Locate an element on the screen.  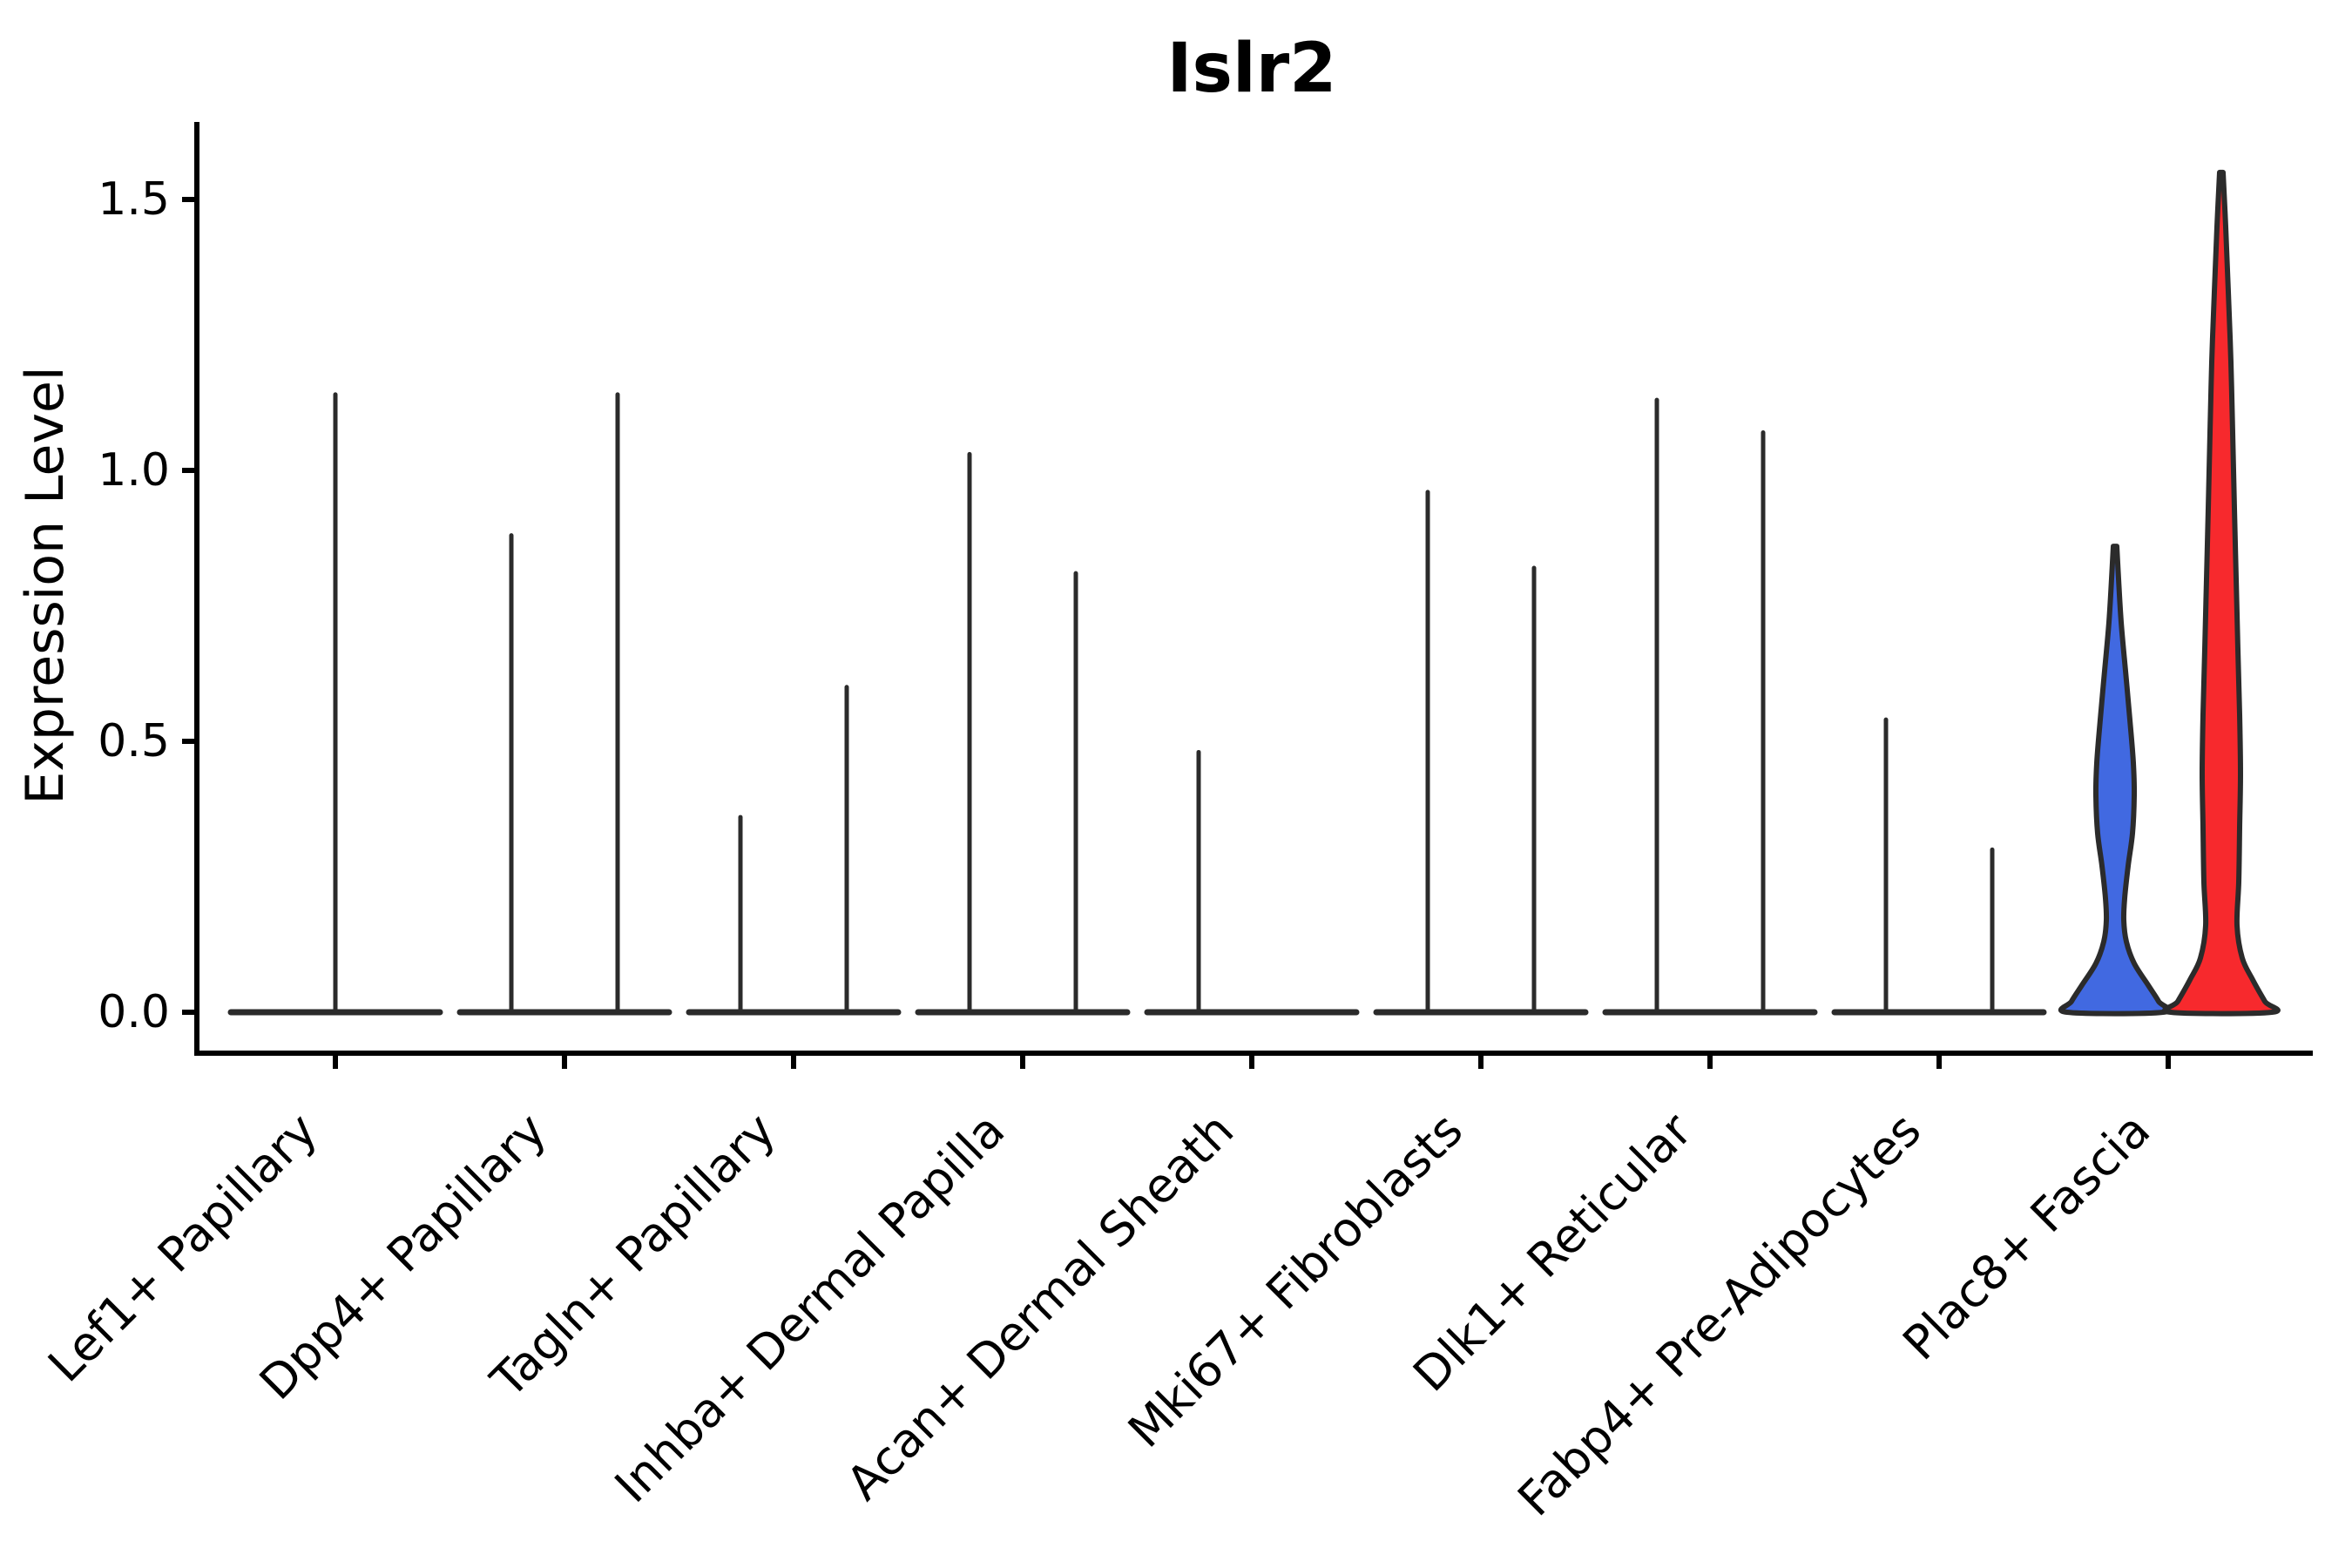
chart-title: Islr2 is located at coordinates (1252, 69).